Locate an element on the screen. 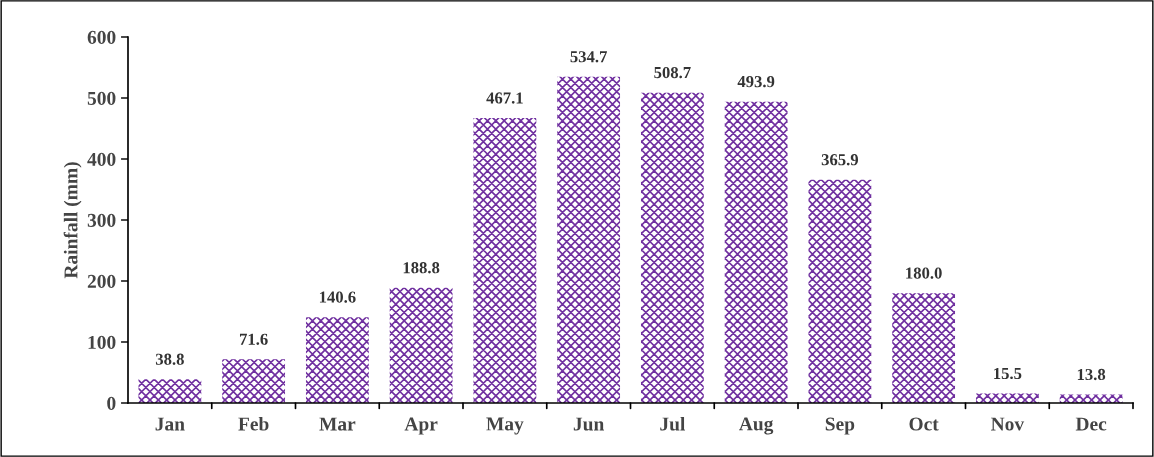 This screenshot has width=1154, height=457. data-label: 15.5 is located at coordinates (1008, 373).